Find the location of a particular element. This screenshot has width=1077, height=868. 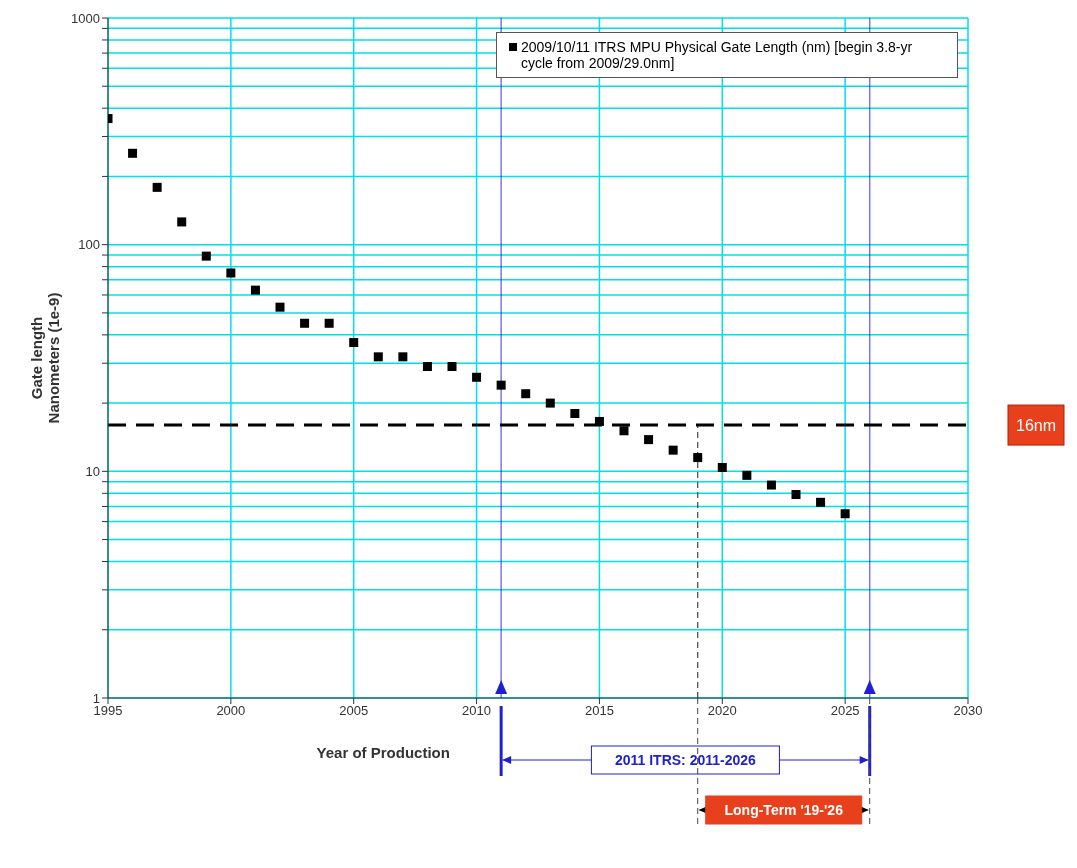

ref-line-label: 16nm is located at coordinates (1036, 426).